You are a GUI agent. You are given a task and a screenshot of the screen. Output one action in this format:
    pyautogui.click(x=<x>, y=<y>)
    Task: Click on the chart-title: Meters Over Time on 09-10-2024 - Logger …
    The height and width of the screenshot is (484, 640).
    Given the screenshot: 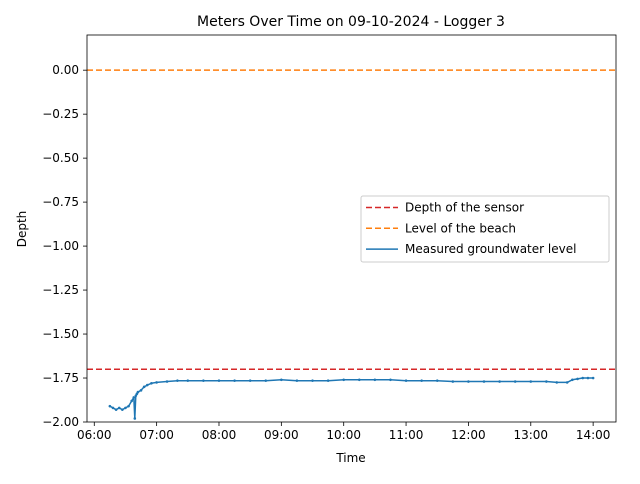 What is the action you would take?
    pyautogui.click(x=351, y=22)
    